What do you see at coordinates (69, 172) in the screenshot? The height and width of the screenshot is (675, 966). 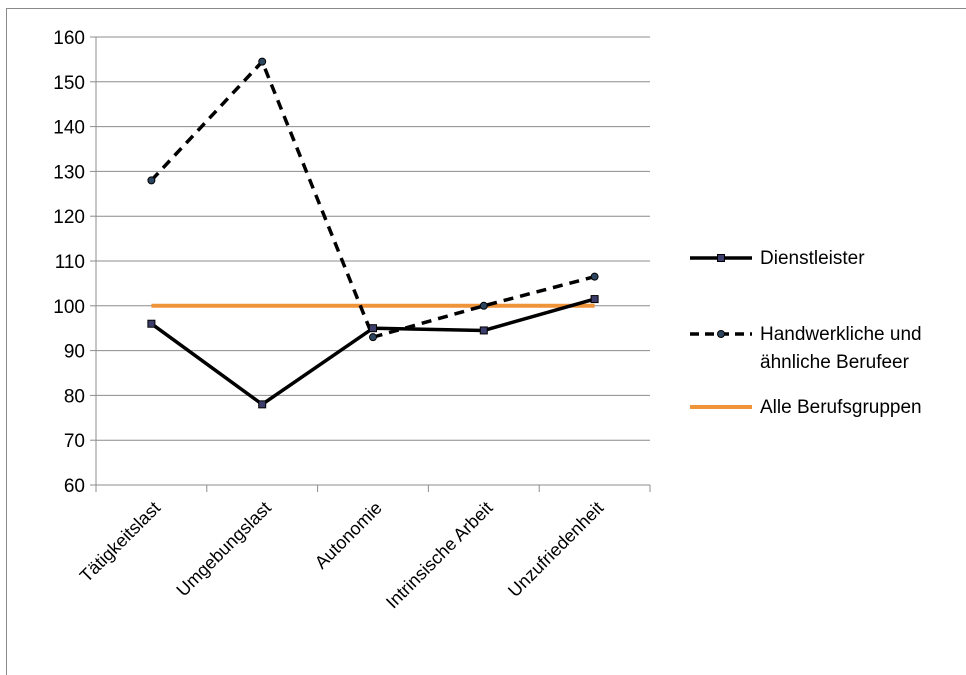 I see `y-tick-label: 130` at bounding box center [69, 172].